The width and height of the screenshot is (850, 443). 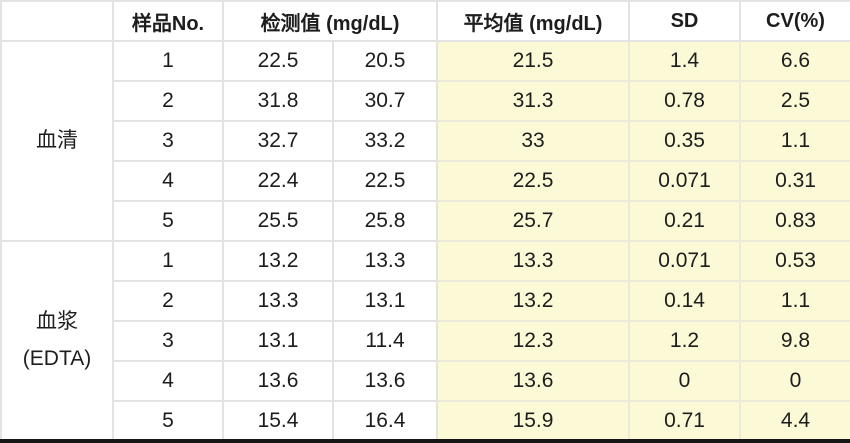 I want to click on mean-value-cell: 22.5, so click(x=533, y=181).